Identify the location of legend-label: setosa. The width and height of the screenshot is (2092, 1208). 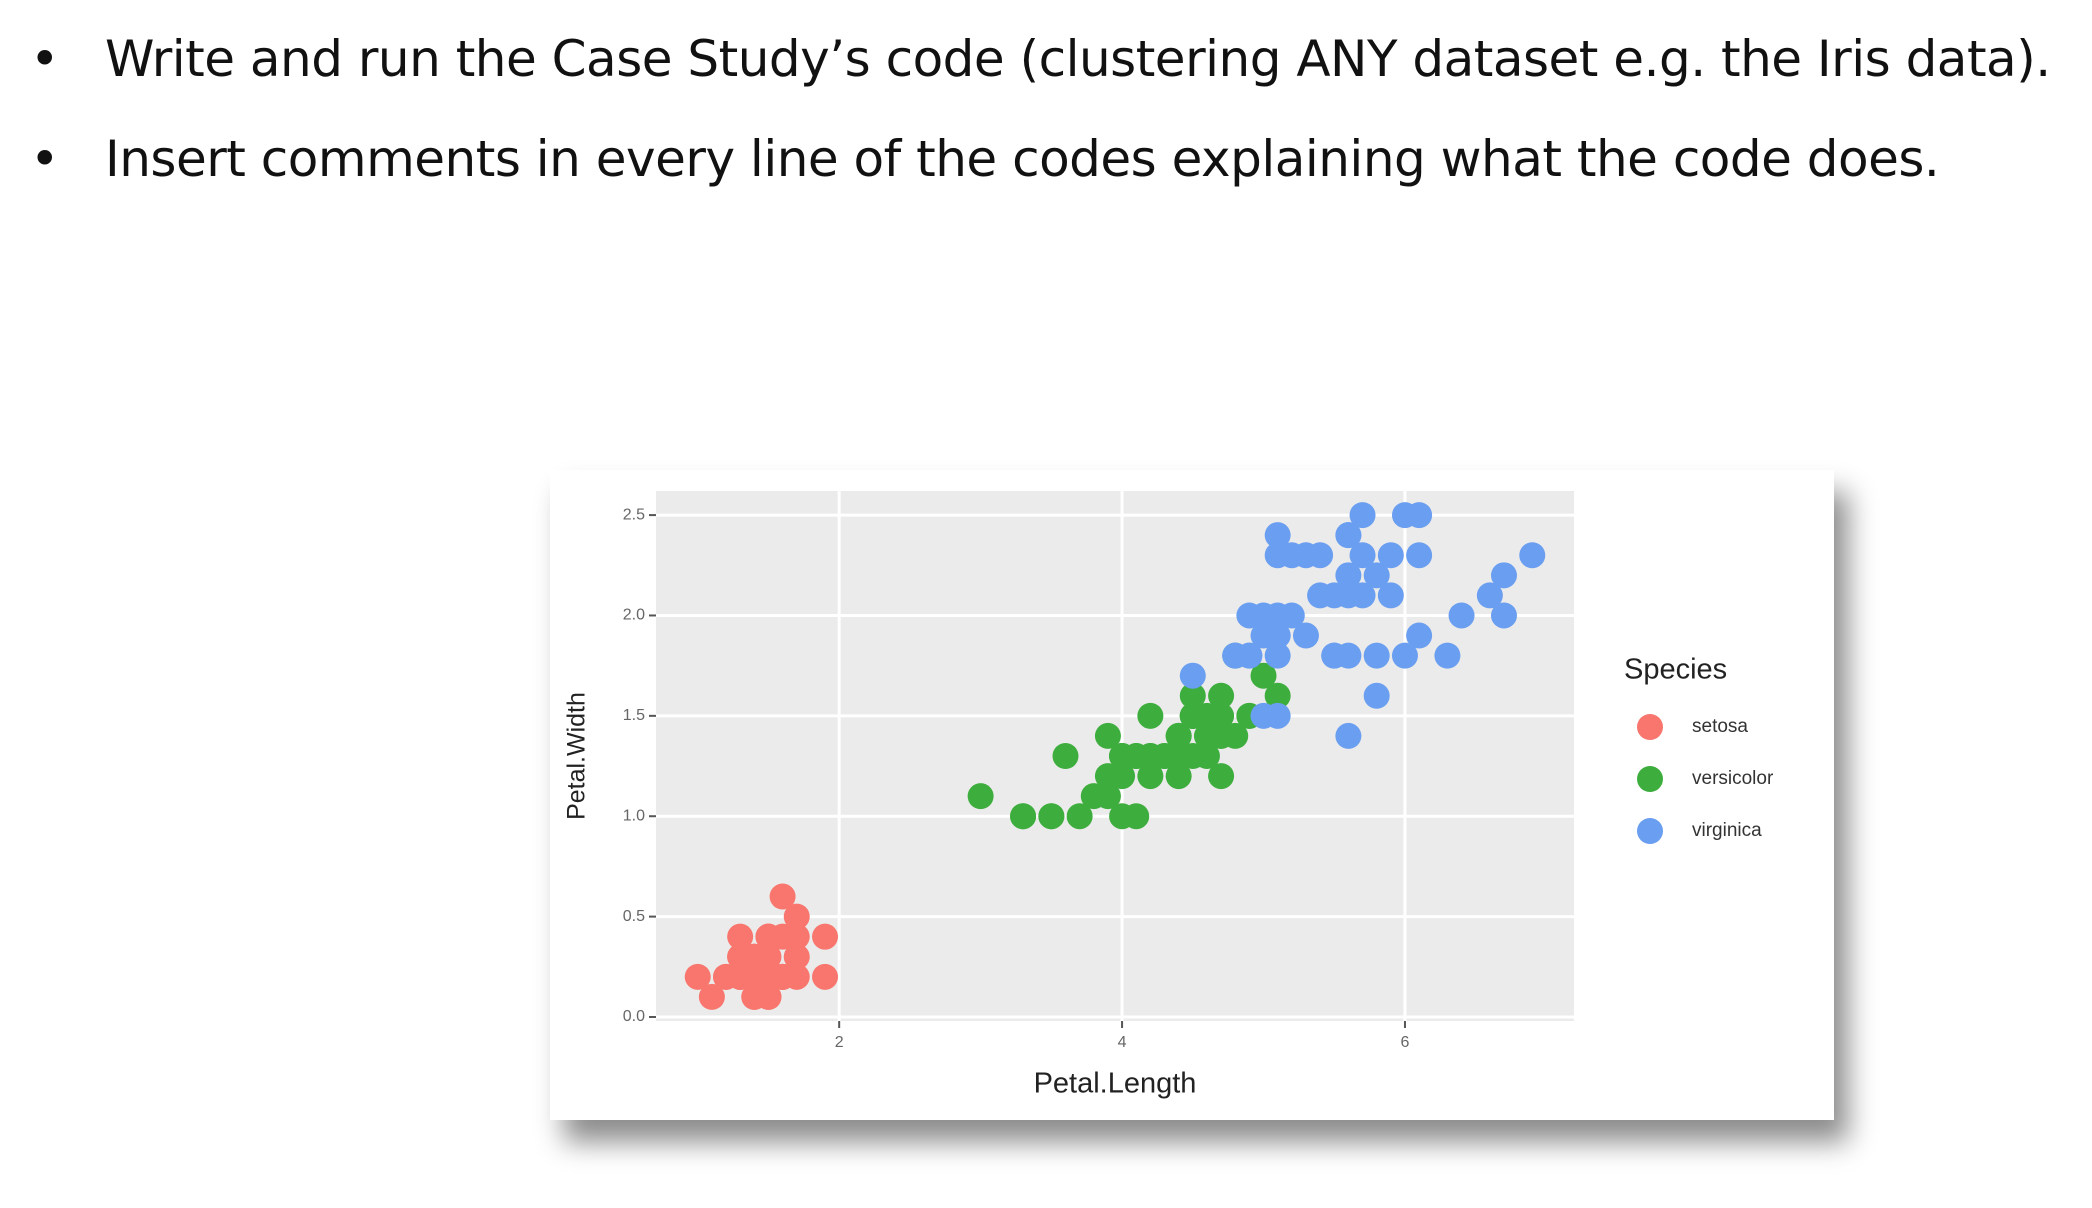
(1720, 726).